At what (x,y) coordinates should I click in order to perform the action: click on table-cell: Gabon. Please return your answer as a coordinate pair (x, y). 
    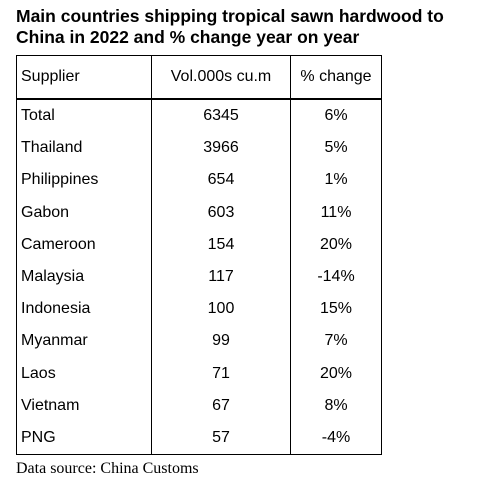
    Looking at the image, I should click on (84, 212).